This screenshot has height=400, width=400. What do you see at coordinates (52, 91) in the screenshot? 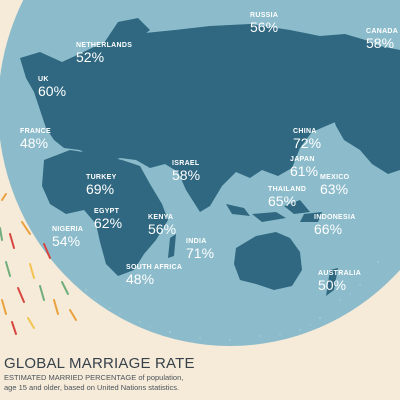
I see `country-rate: 60%` at bounding box center [52, 91].